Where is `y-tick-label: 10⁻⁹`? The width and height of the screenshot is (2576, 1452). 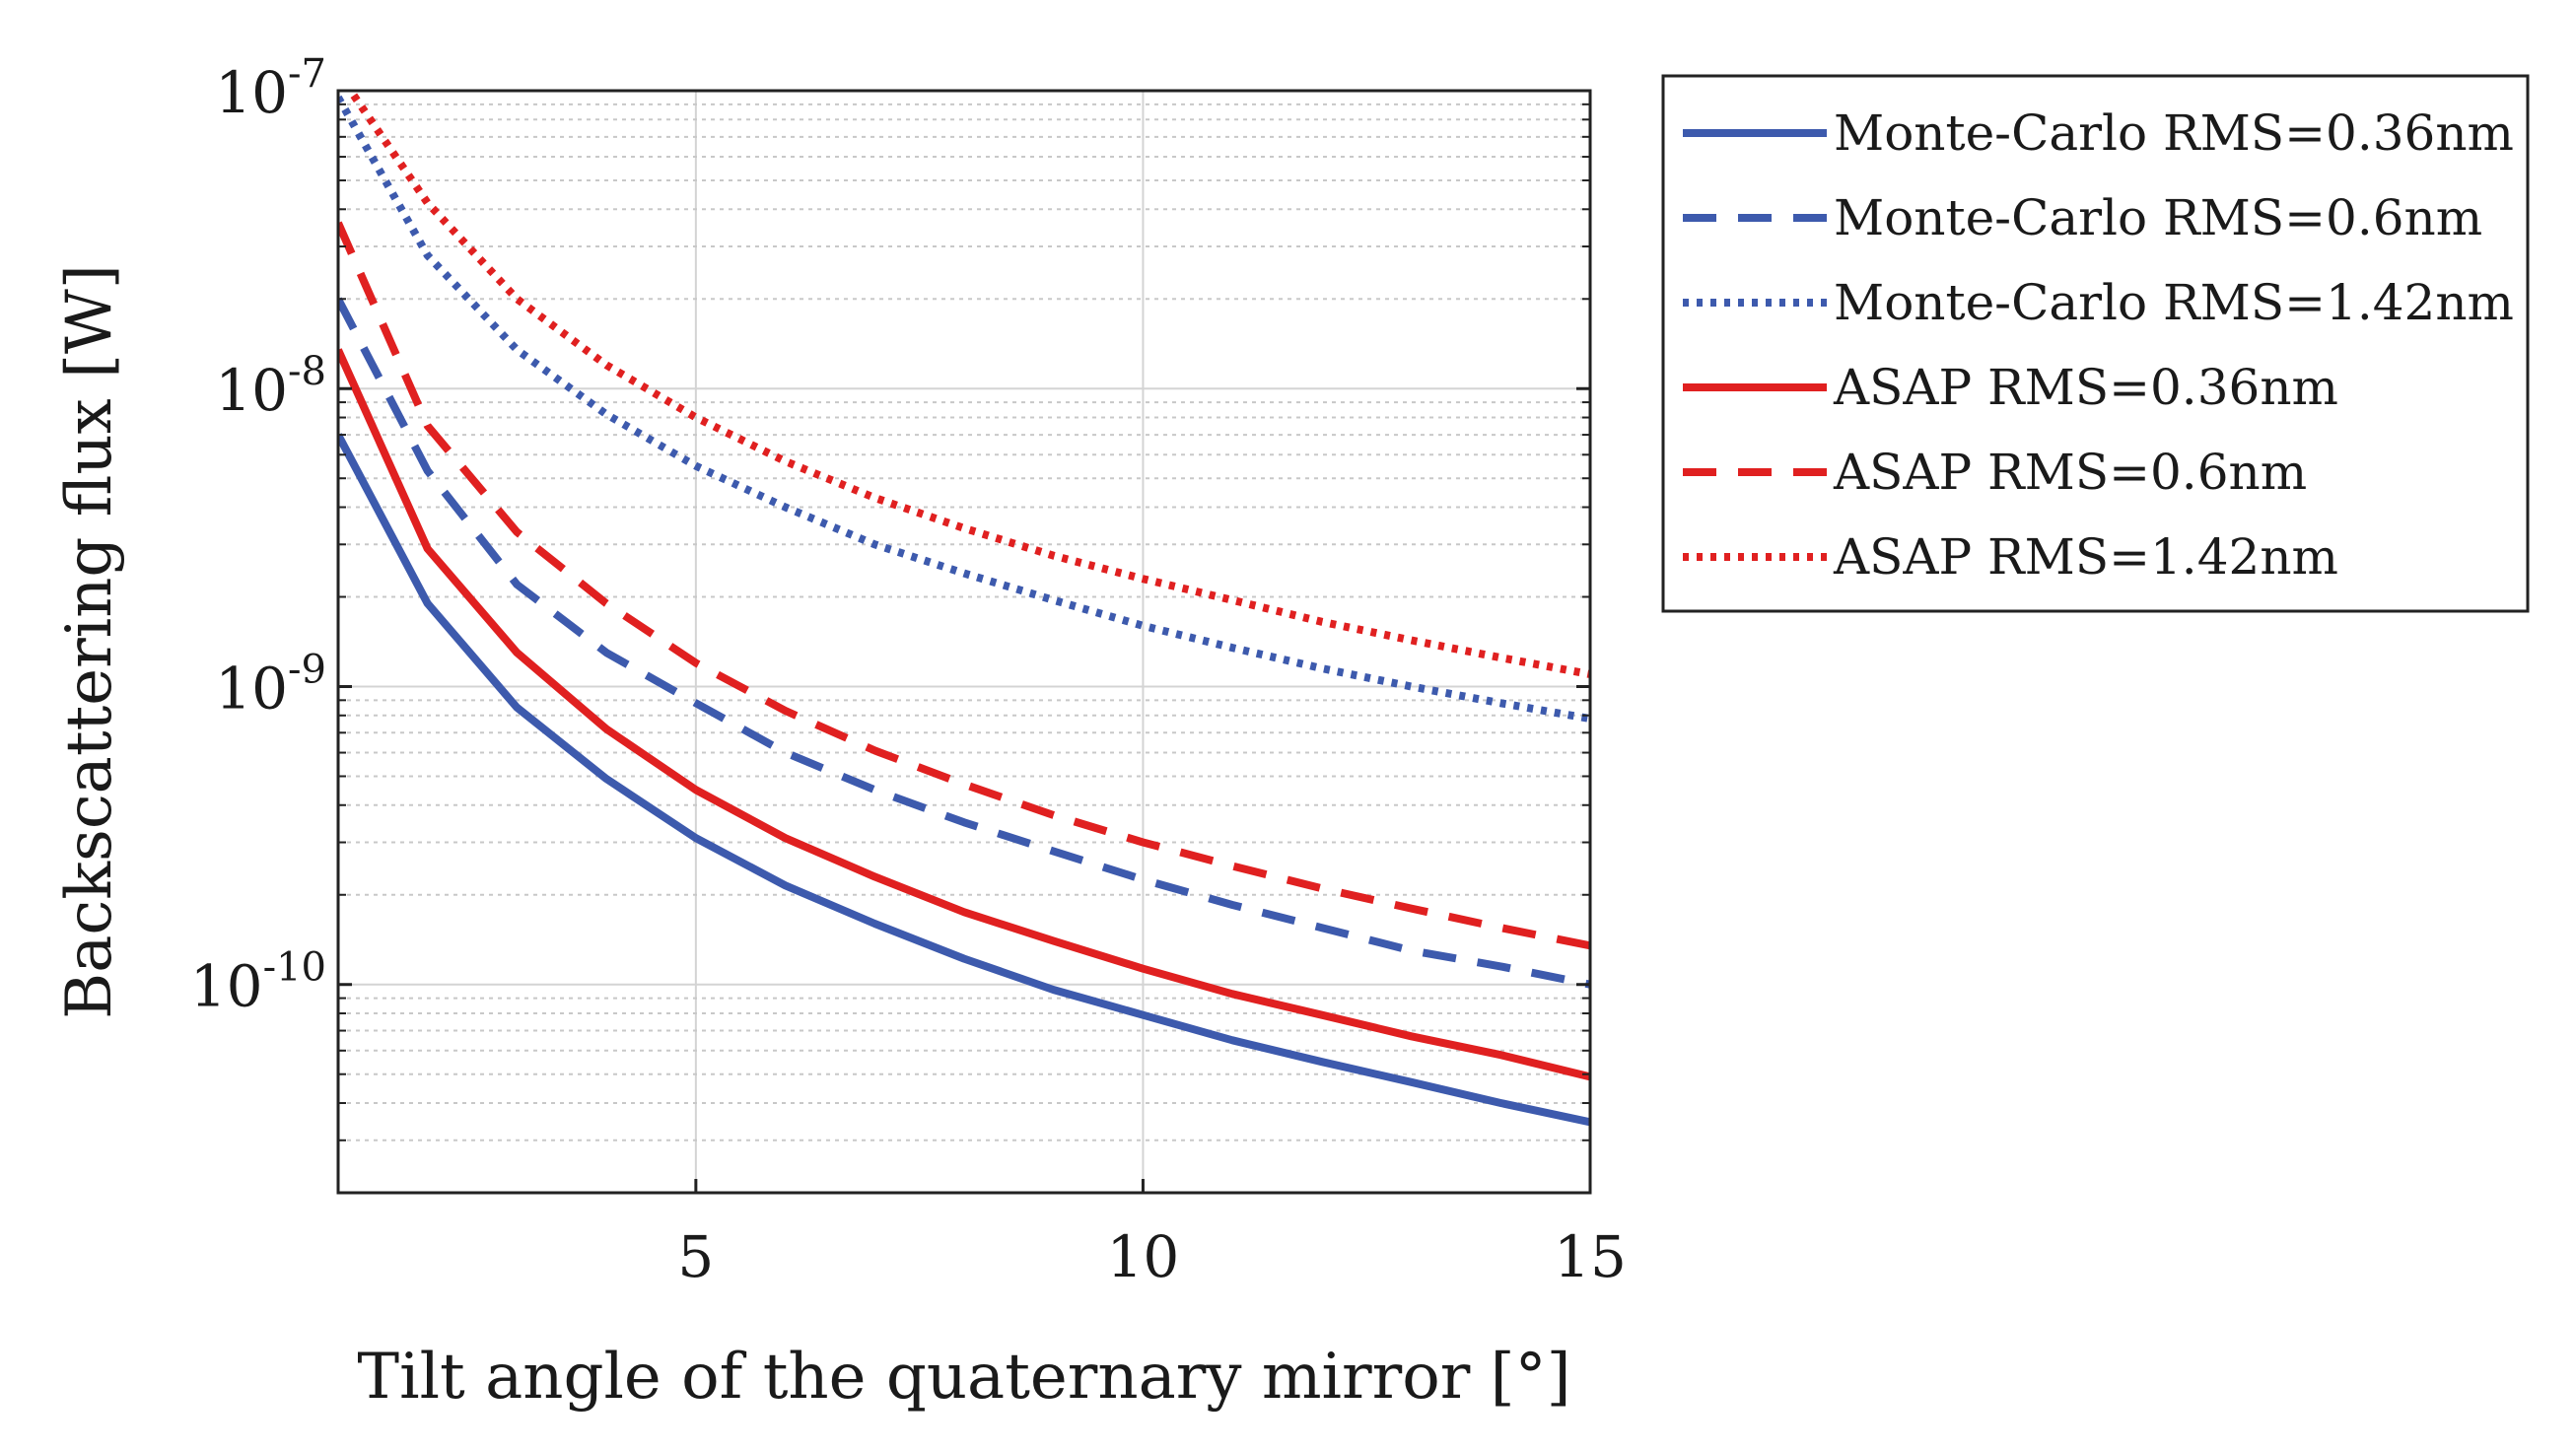
y-tick-label: 10⁻⁹ is located at coordinates (271, 684).